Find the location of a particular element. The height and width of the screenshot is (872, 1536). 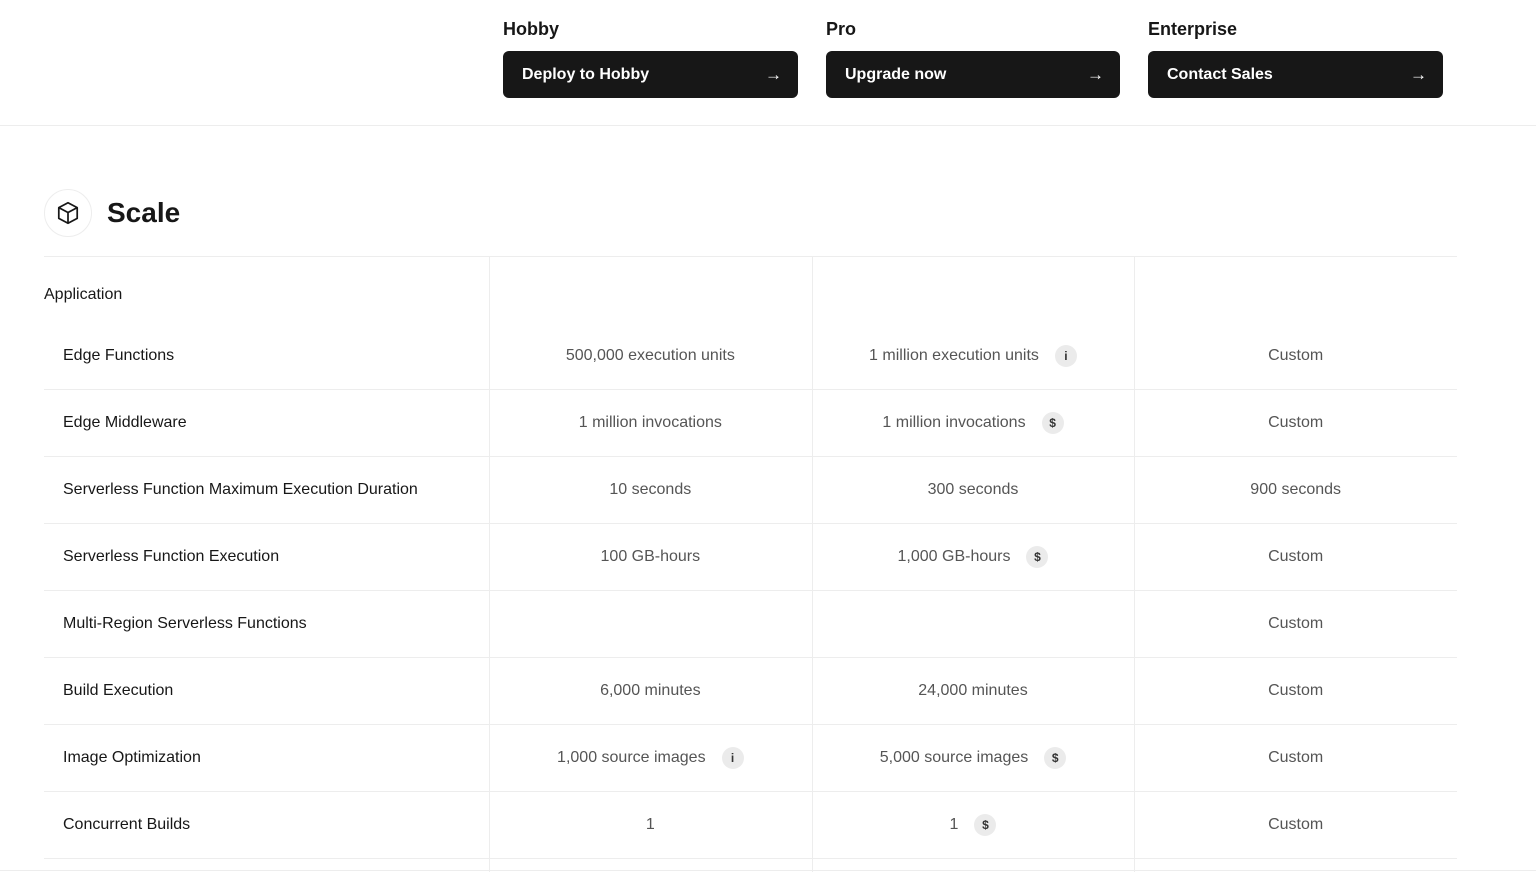

feature-label: Multi-Region Serverless Functions is located at coordinates (185, 623).